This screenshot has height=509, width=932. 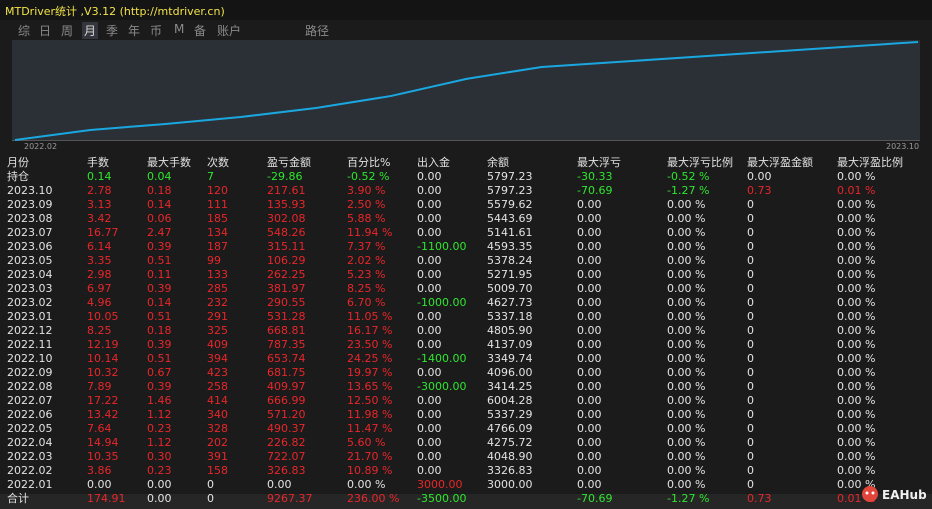 I want to click on tab: 季, so click(x=112, y=31).